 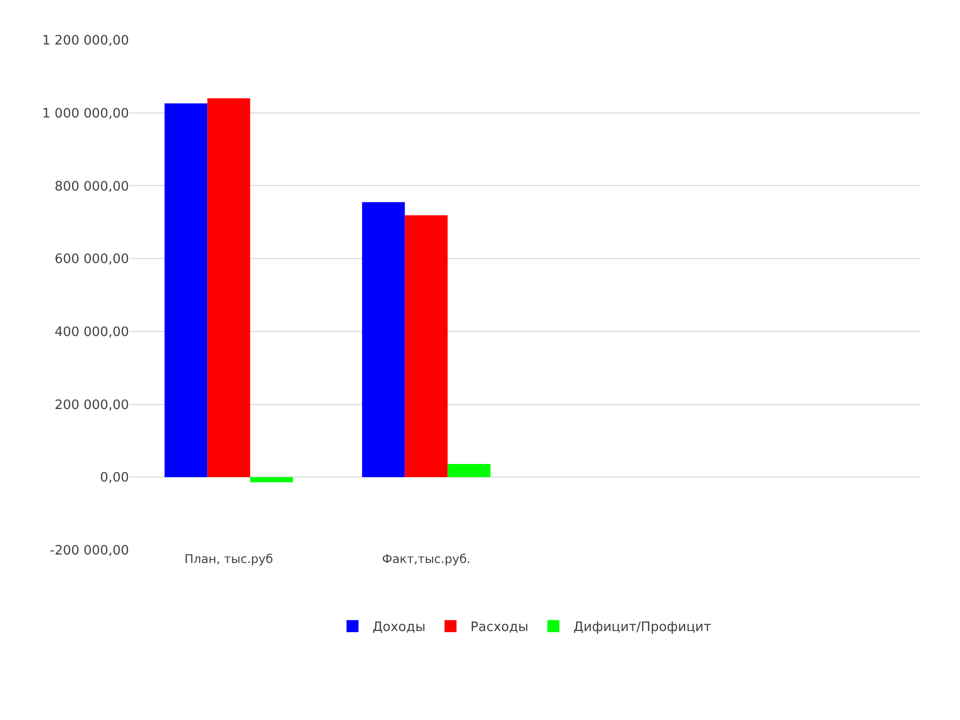 What do you see at coordinates (399, 628) in the screenshot?
I see `legend-label: Доходы` at bounding box center [399, 628].